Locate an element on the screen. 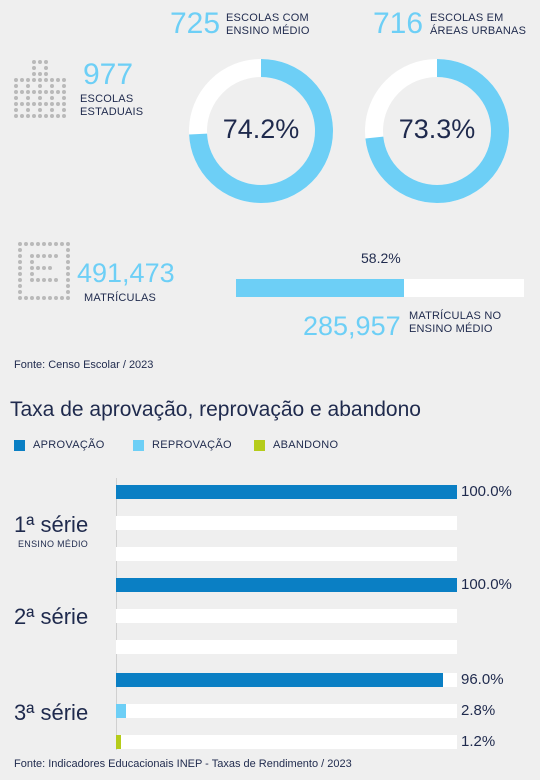 The height and width of the screenshot is (780, 540). bar-aprovacao is located at coordinates (286, 585).